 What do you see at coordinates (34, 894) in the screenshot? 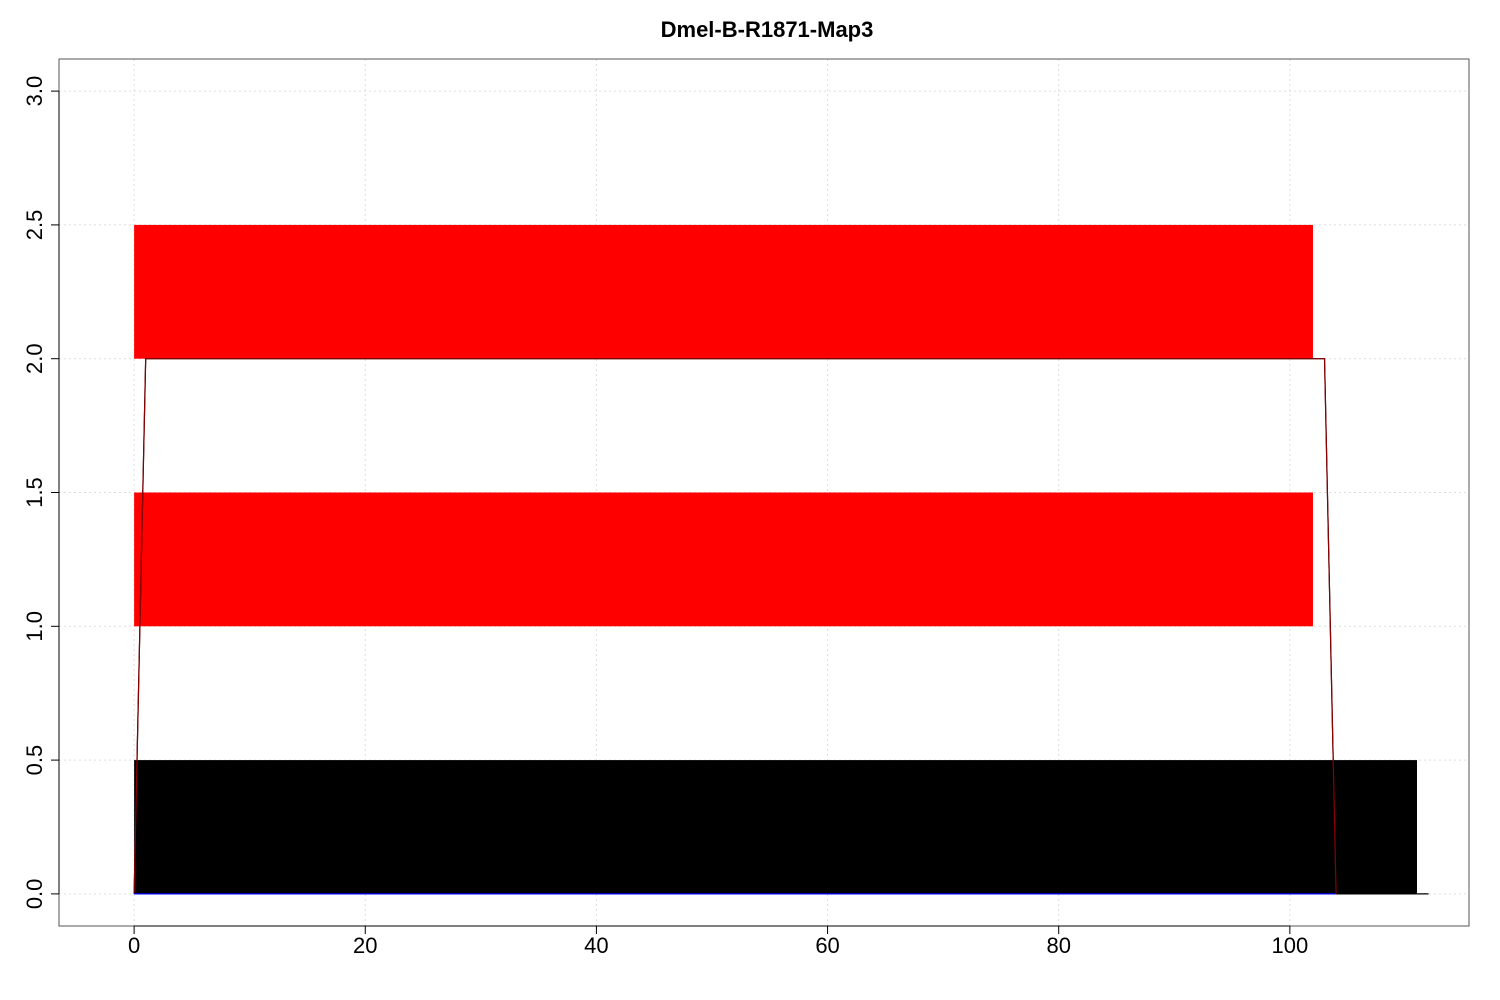
I see `y-tick-label: 0.0` at bounding box center [34, 894].